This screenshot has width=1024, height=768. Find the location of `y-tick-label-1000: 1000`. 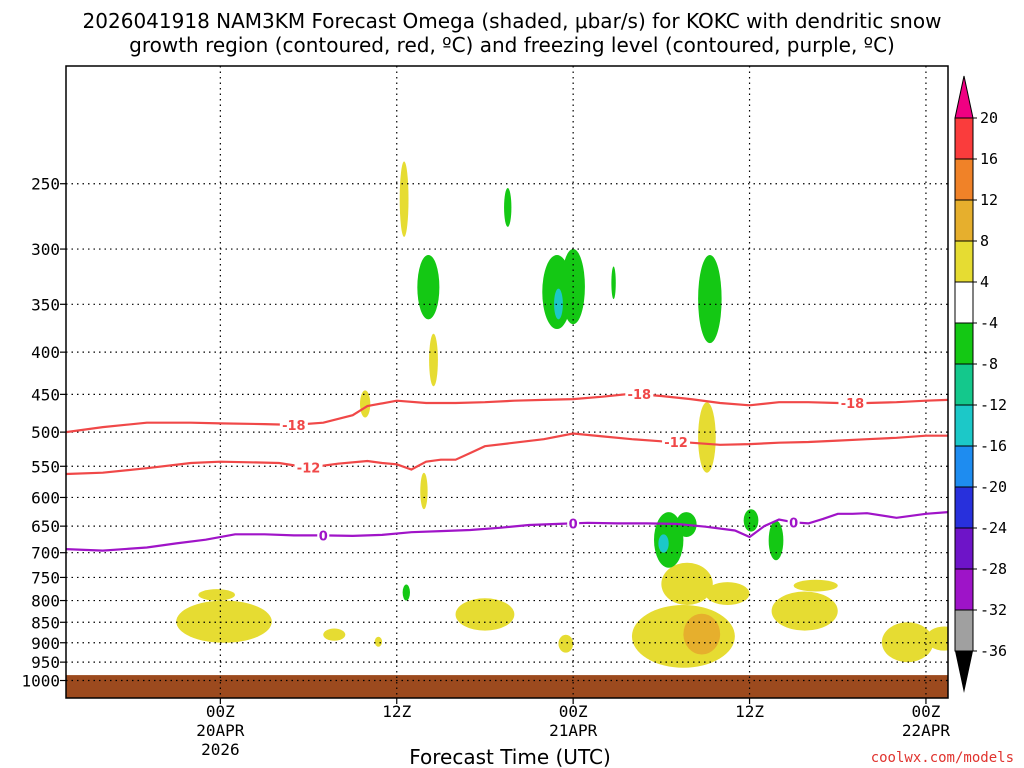

y-tick-label-1000: 1000 is located at coordinates (40, 681).